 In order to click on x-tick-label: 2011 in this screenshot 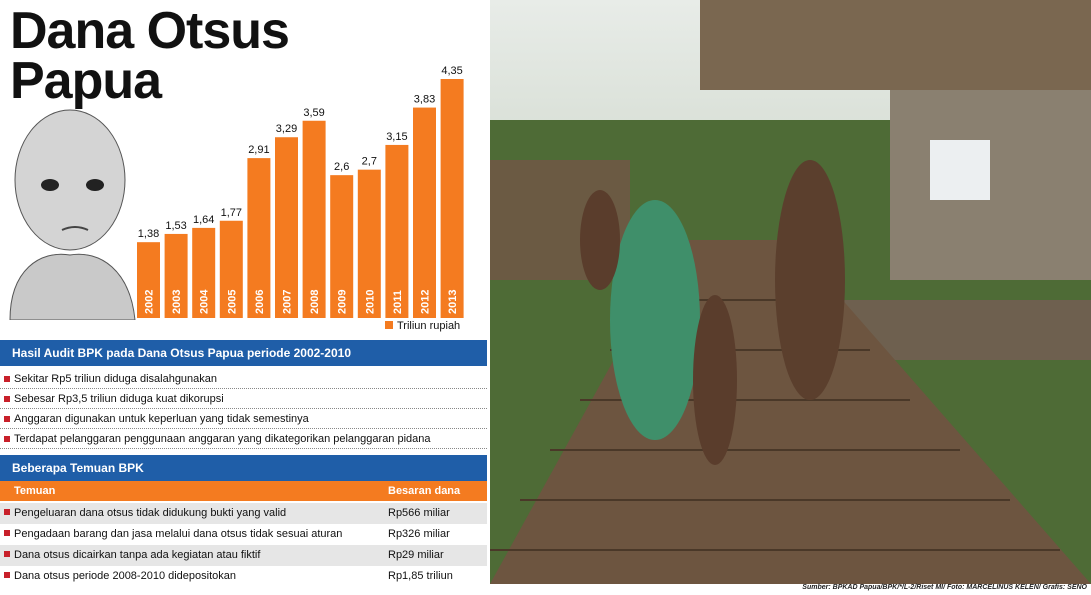, I will do `click(398, 302)`.